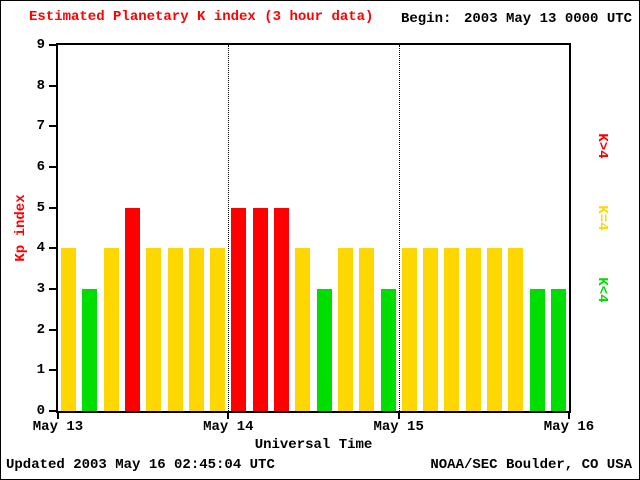 This screenshot has height=480, width=640. What do you see at coordinates (531, 465) in the screenshot?
I see `source-attribution: NOAA/SEC Boulder, CO USA` at bounding box center [531, 465].